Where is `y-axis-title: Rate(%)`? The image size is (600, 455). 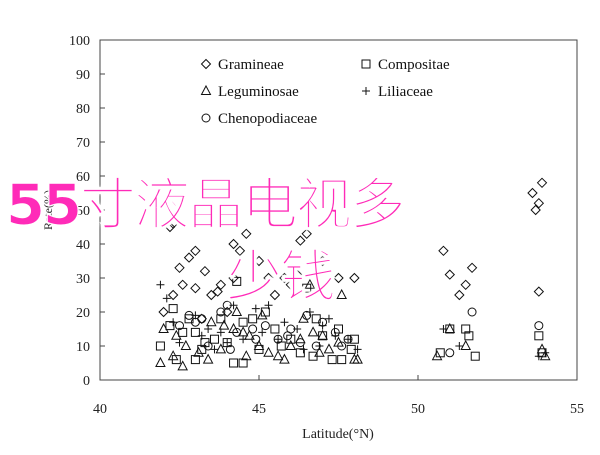 y-axis-title: Rate(%) is located at coordinates (48, 210).